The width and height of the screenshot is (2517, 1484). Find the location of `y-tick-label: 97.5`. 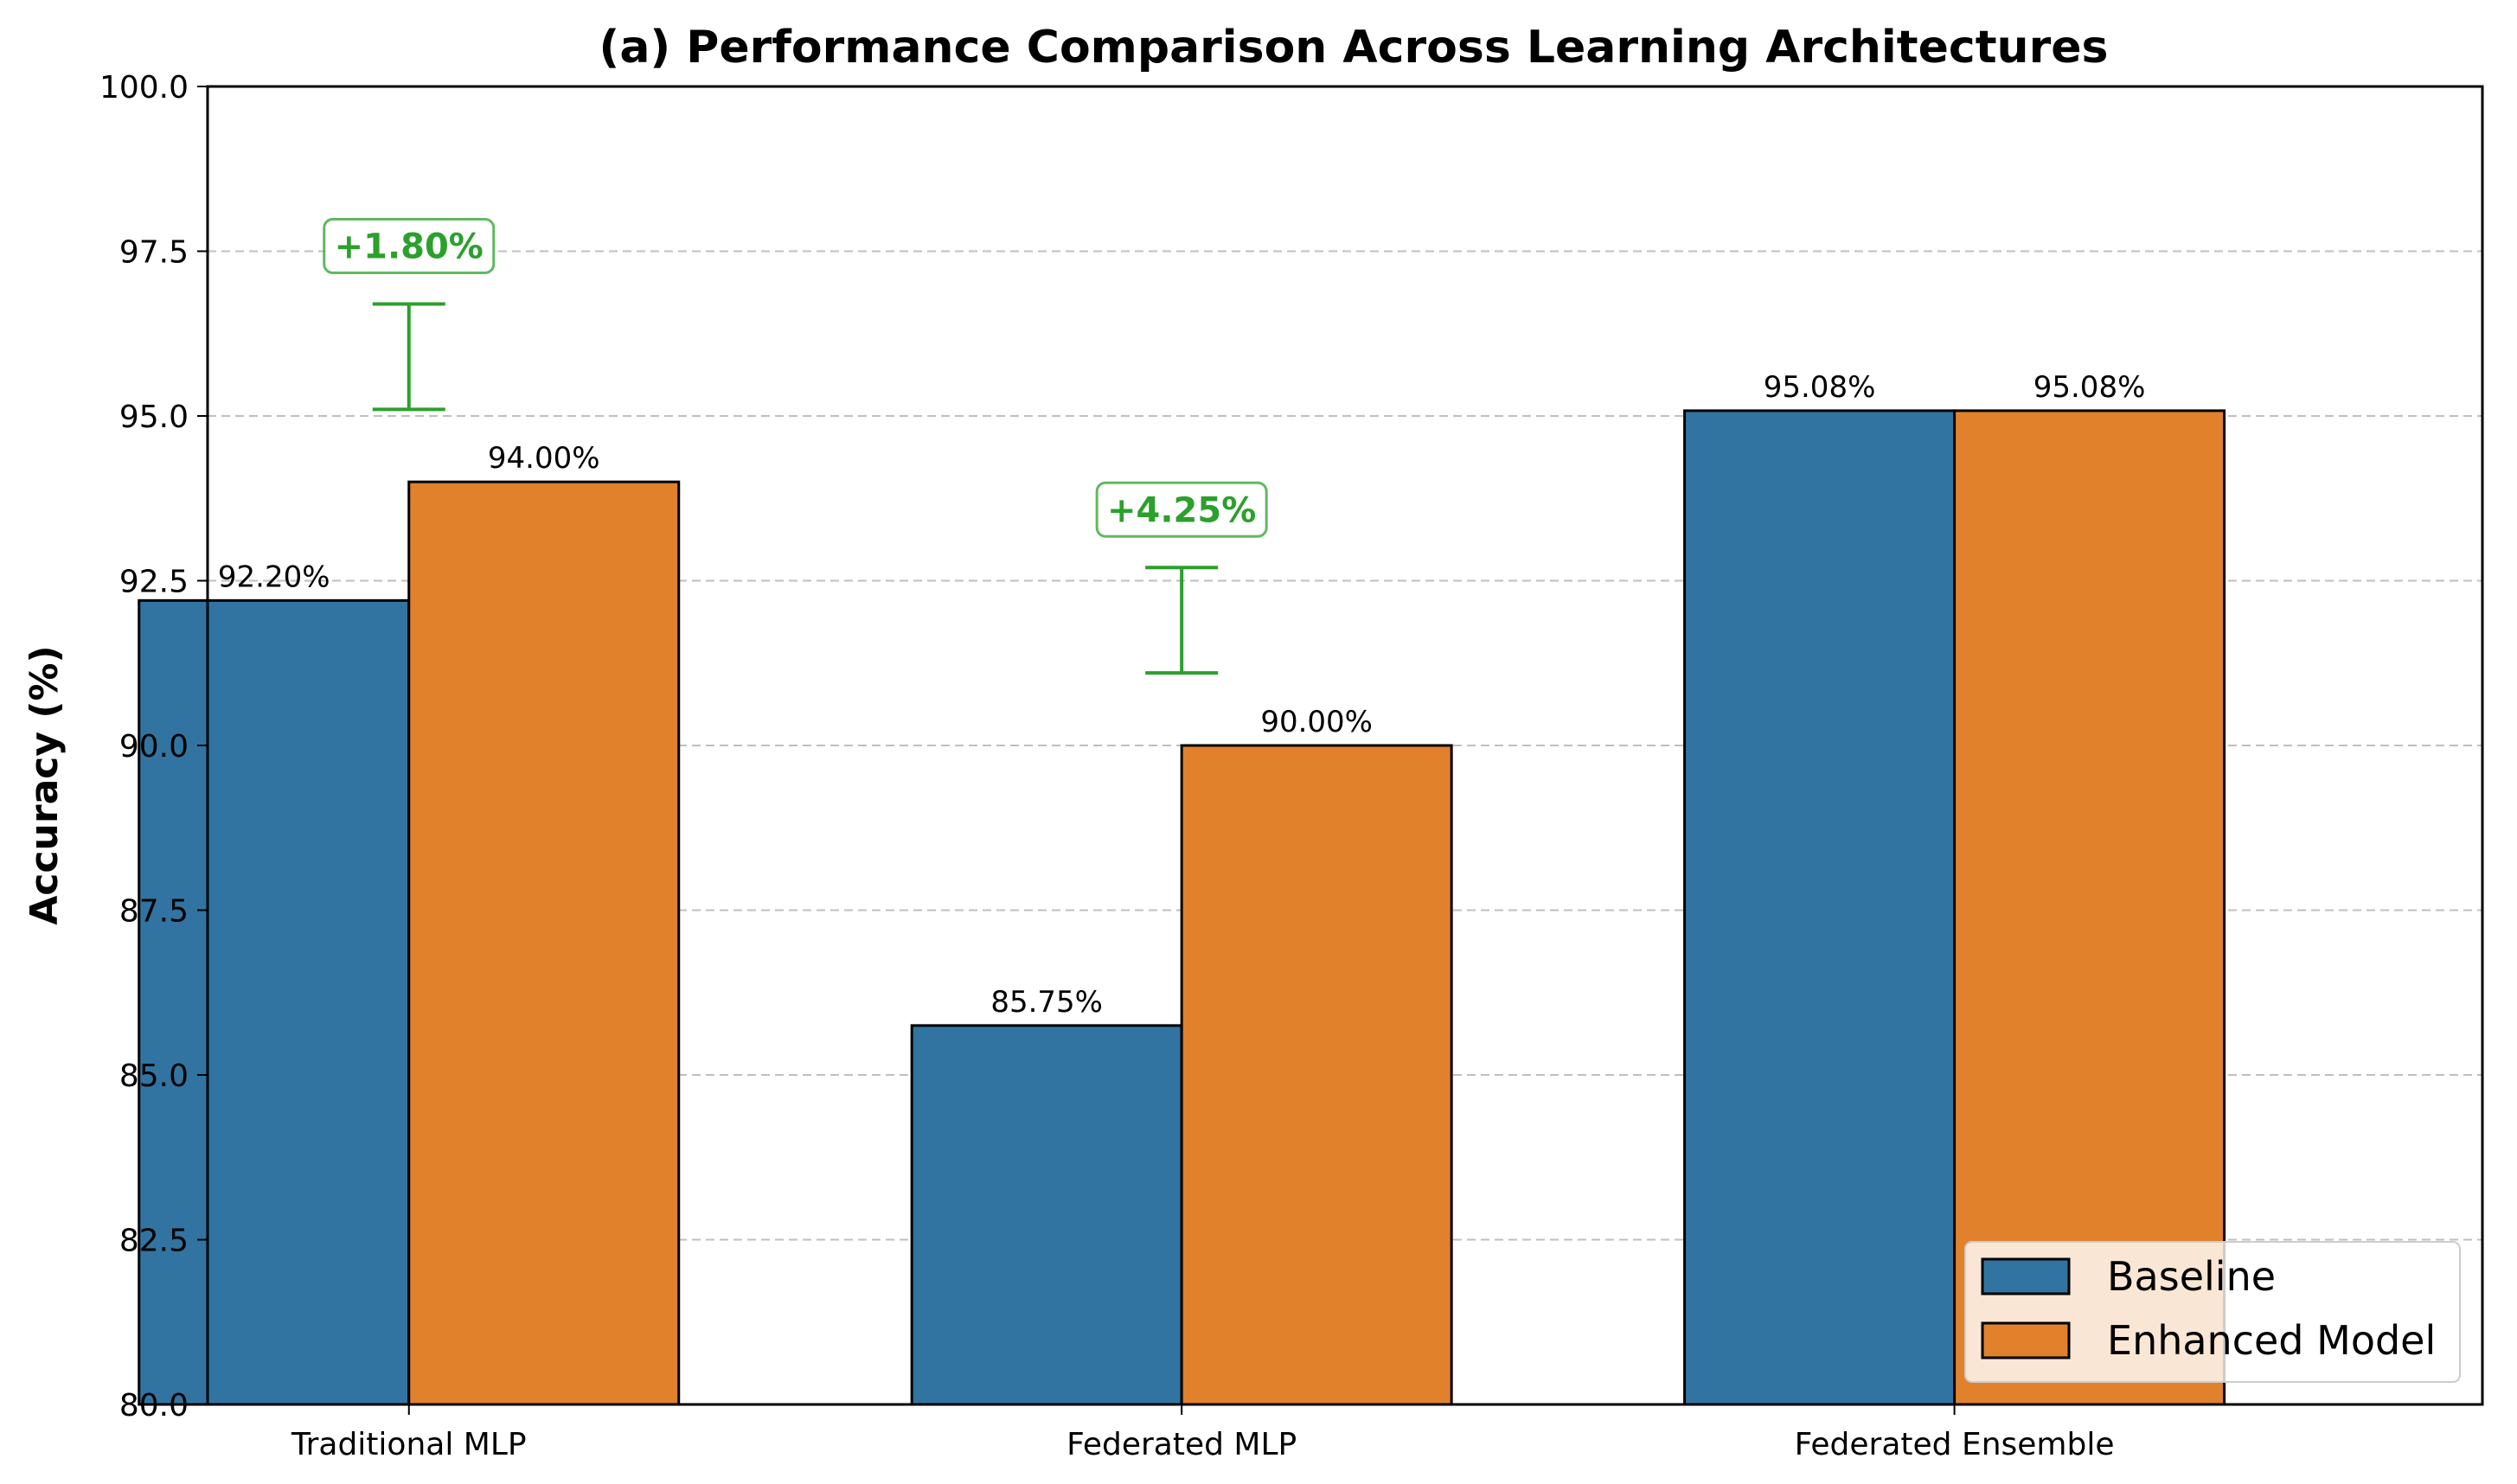

y-tick-label: 97.5 is located at coordinates (154, 253).